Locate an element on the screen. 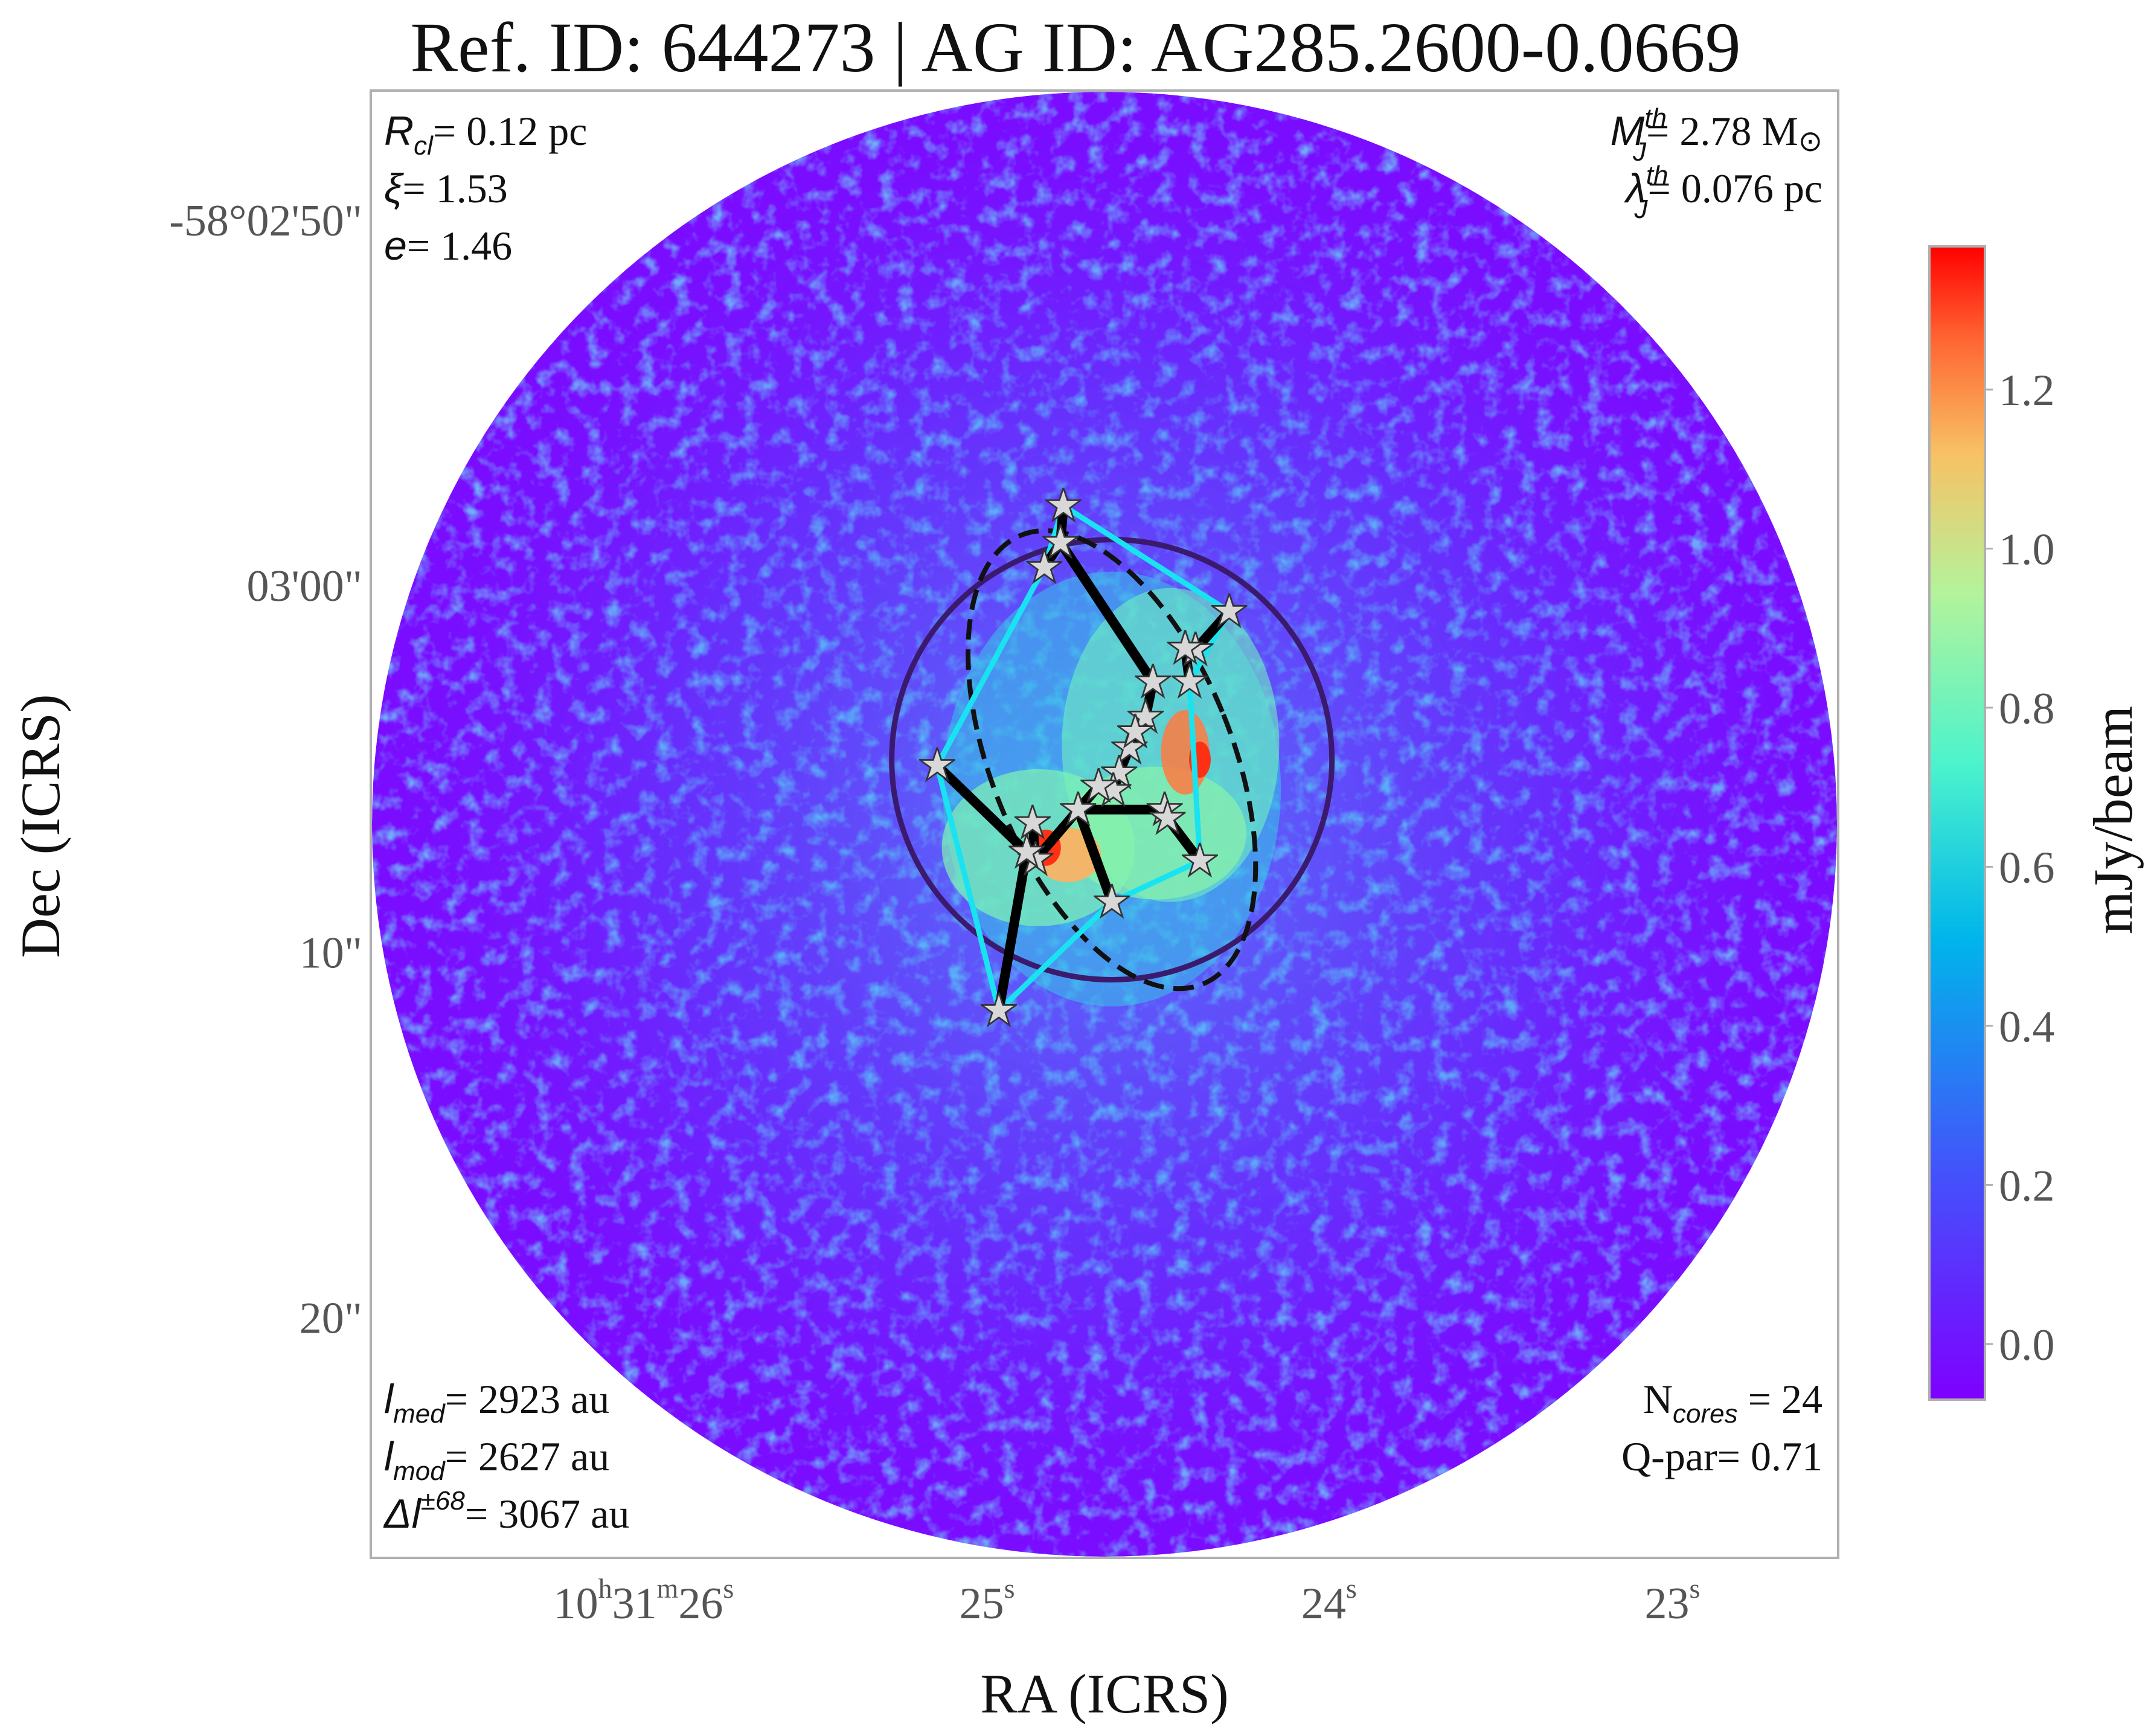 The image size is (2151, 1736). colorbar: 0.0 0.2 0.4 0.6 0.8 1.0 1.2 mJy/beam is located at coordinates (2036, 823).